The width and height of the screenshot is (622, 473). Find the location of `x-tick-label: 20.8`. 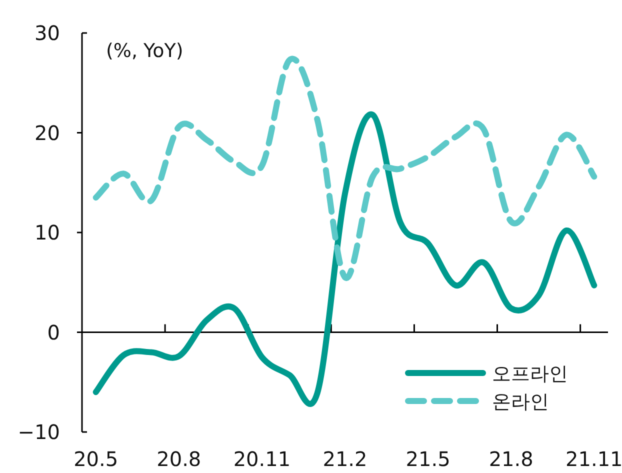

x-tick-label: 20.8 is located at coordinates (179, 459).